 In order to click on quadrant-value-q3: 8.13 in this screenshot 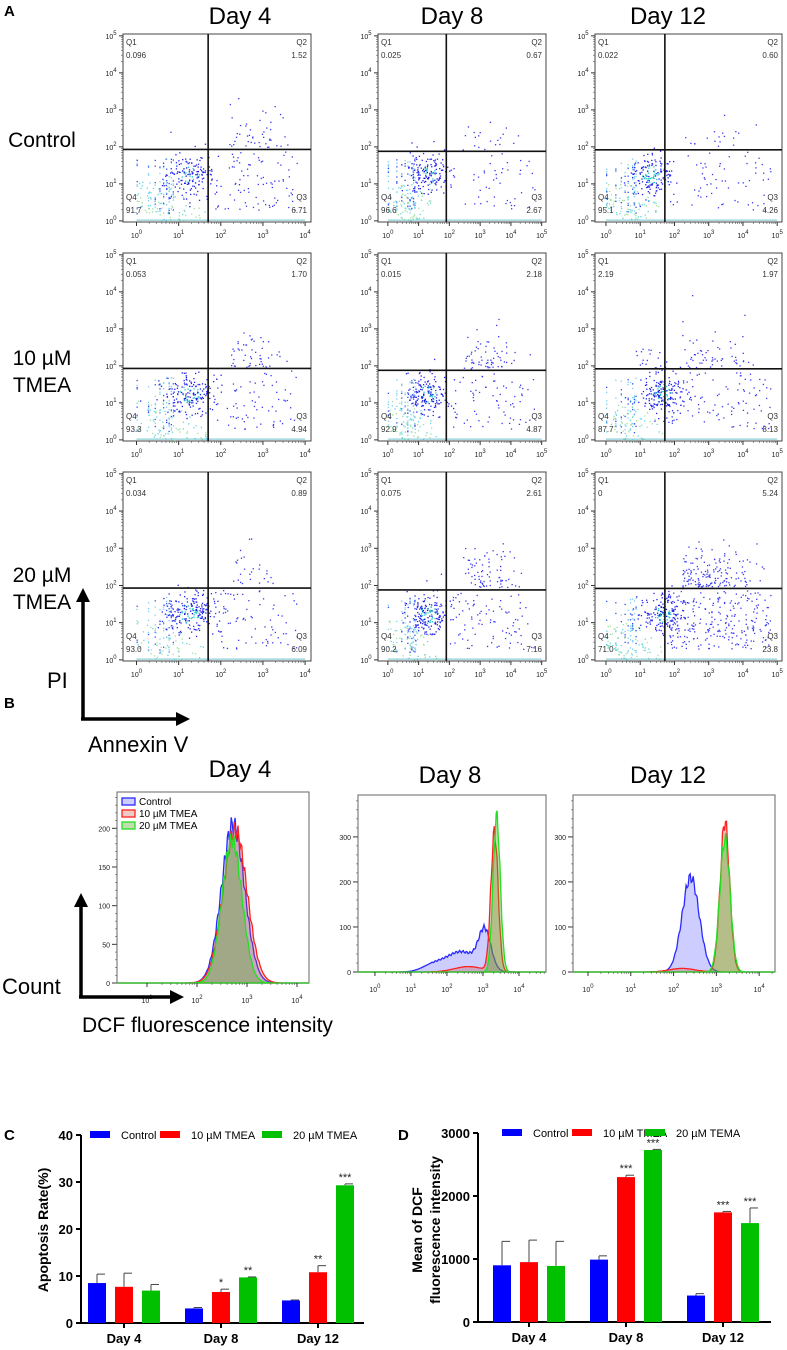, I will do `click(770, 429)`.